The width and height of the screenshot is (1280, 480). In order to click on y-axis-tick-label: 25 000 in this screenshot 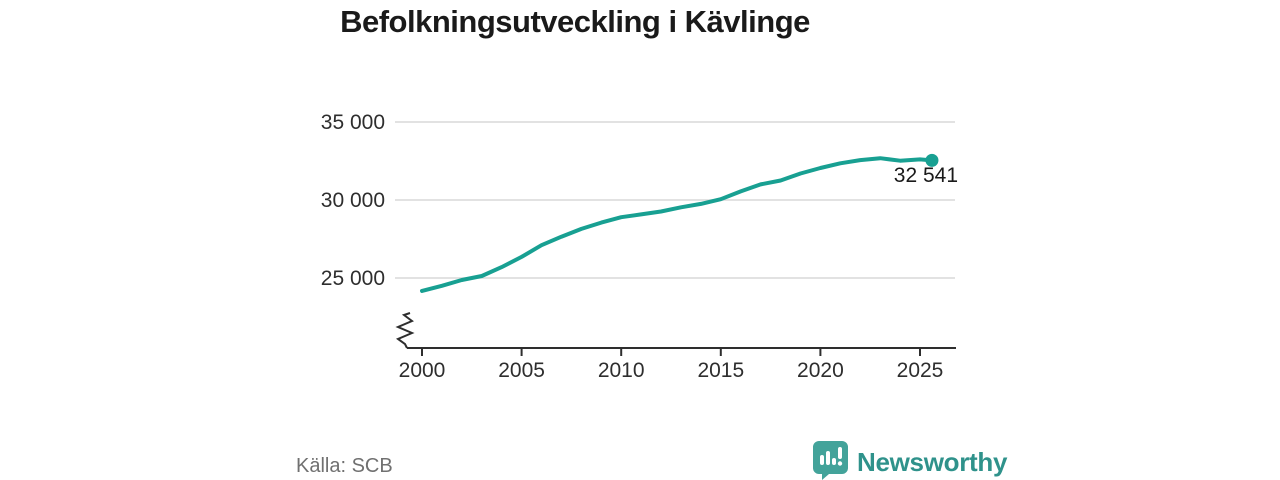, I will do `click(353, 278)`.